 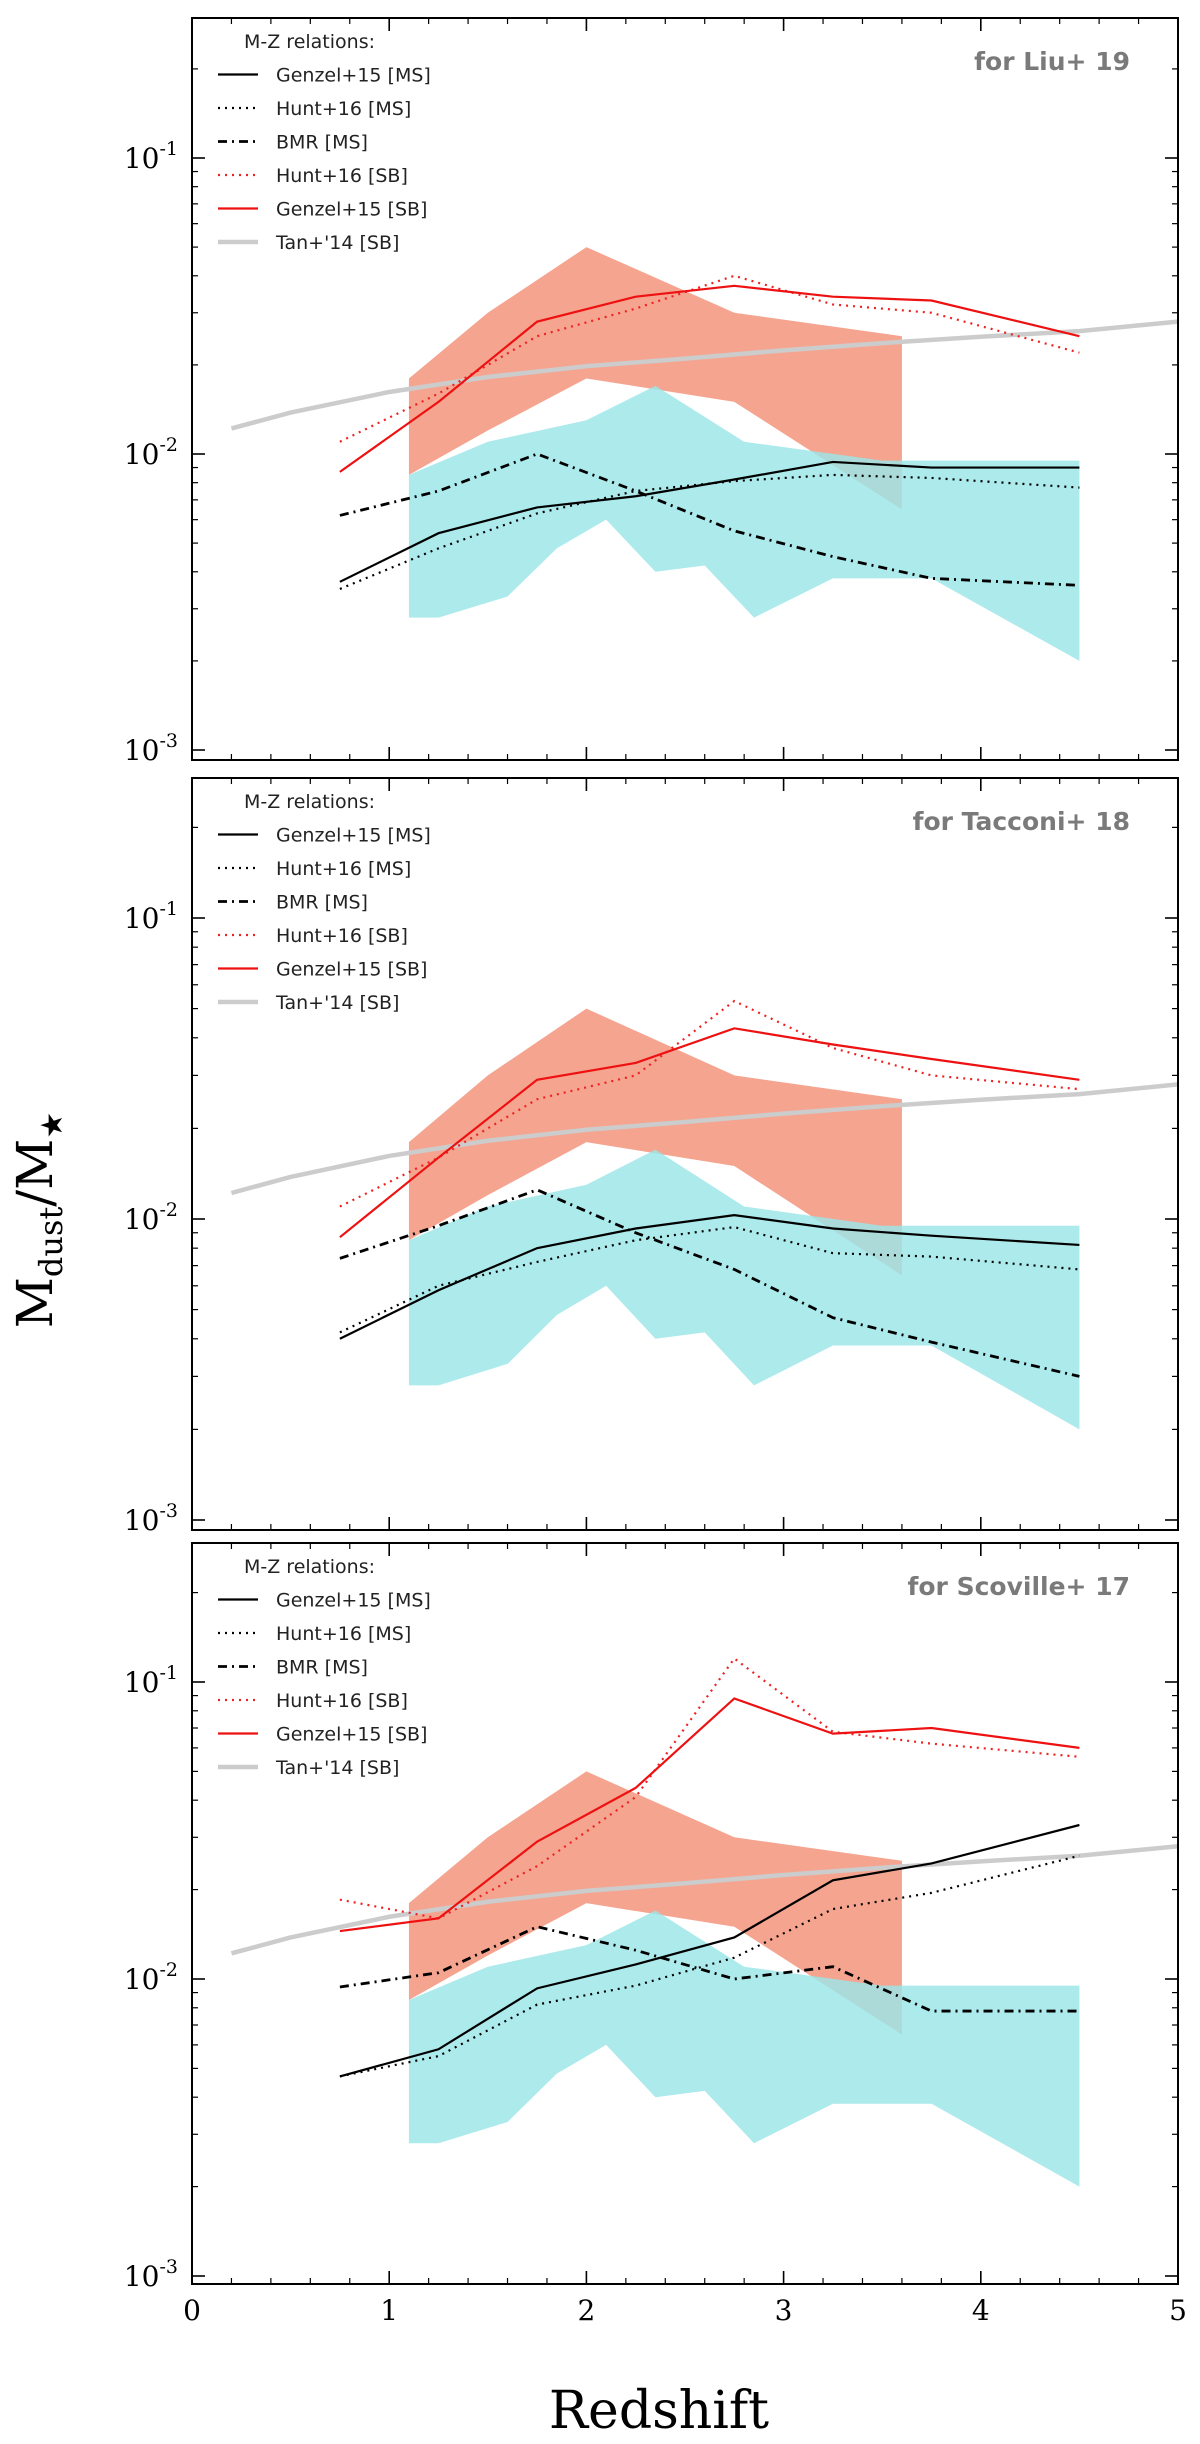 I want to click on y-axis-title: Mdust/M★, so click(x=38, y=1220).